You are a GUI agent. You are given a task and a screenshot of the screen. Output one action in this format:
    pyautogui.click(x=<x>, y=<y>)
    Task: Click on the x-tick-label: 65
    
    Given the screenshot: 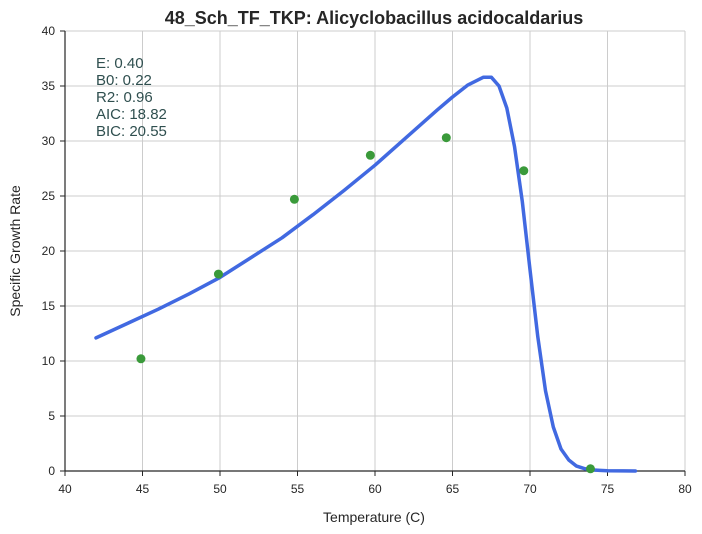 What is the action you would take?
    pyautogui.click(x=453, y=489)
    